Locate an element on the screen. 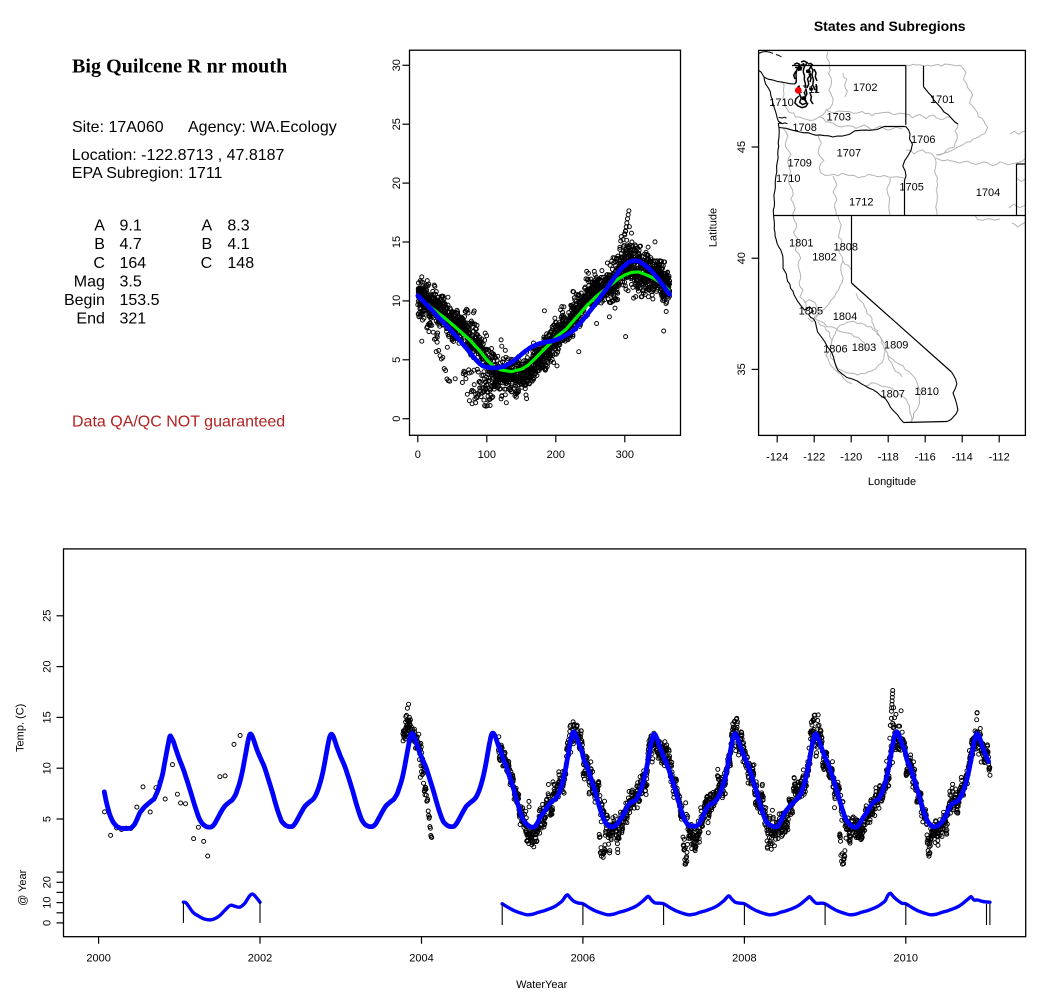 The width and height of the screenshot is (1038, 1001). svg-text: -118 is located at coordinates (888, 458).